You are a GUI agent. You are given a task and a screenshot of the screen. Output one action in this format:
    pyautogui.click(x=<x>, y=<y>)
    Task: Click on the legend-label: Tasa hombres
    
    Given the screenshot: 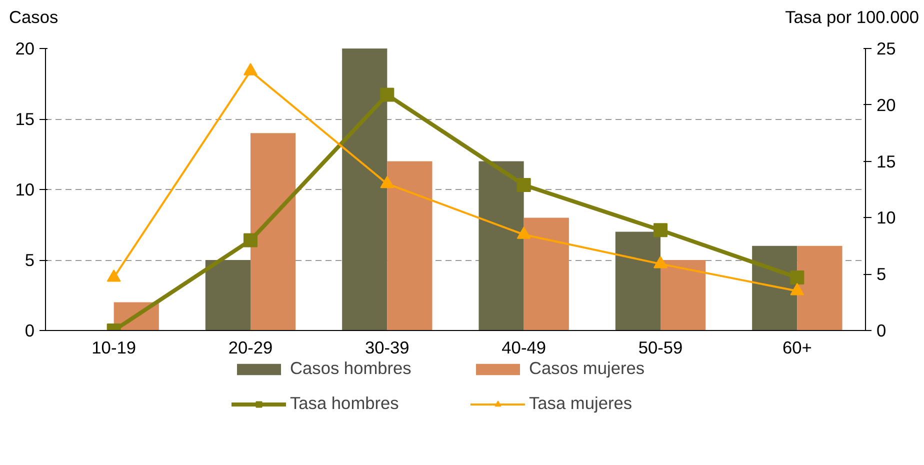 What is the action you would take?
    pyautogui.click(x=345, y=403)
    